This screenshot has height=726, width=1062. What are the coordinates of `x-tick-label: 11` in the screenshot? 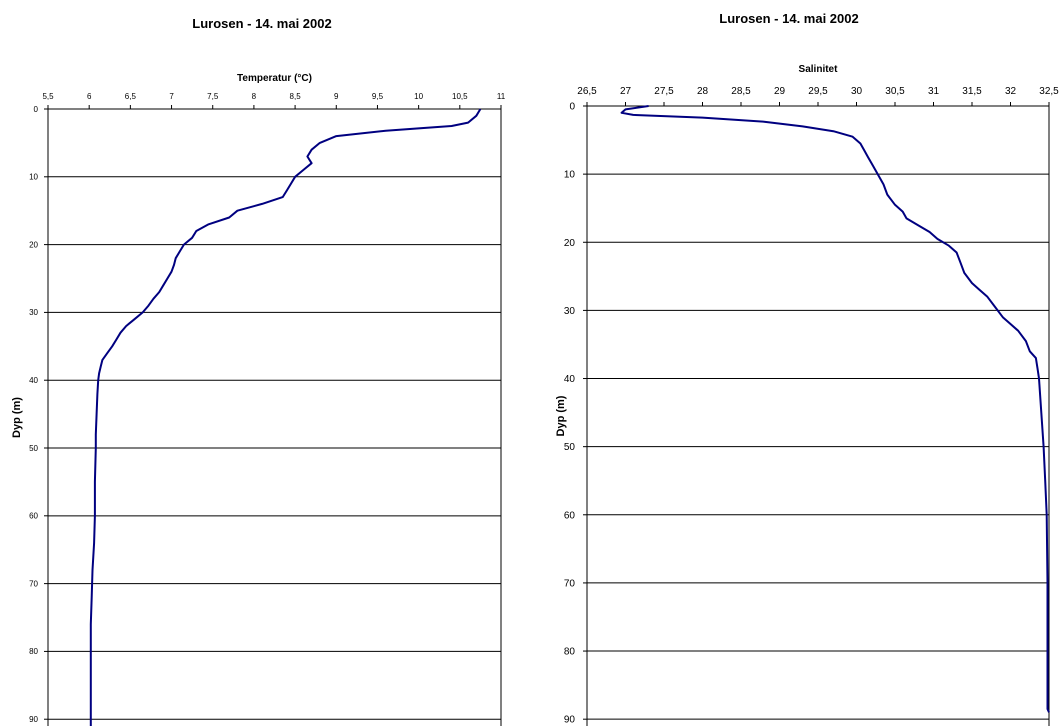 It's located at (501, 96).